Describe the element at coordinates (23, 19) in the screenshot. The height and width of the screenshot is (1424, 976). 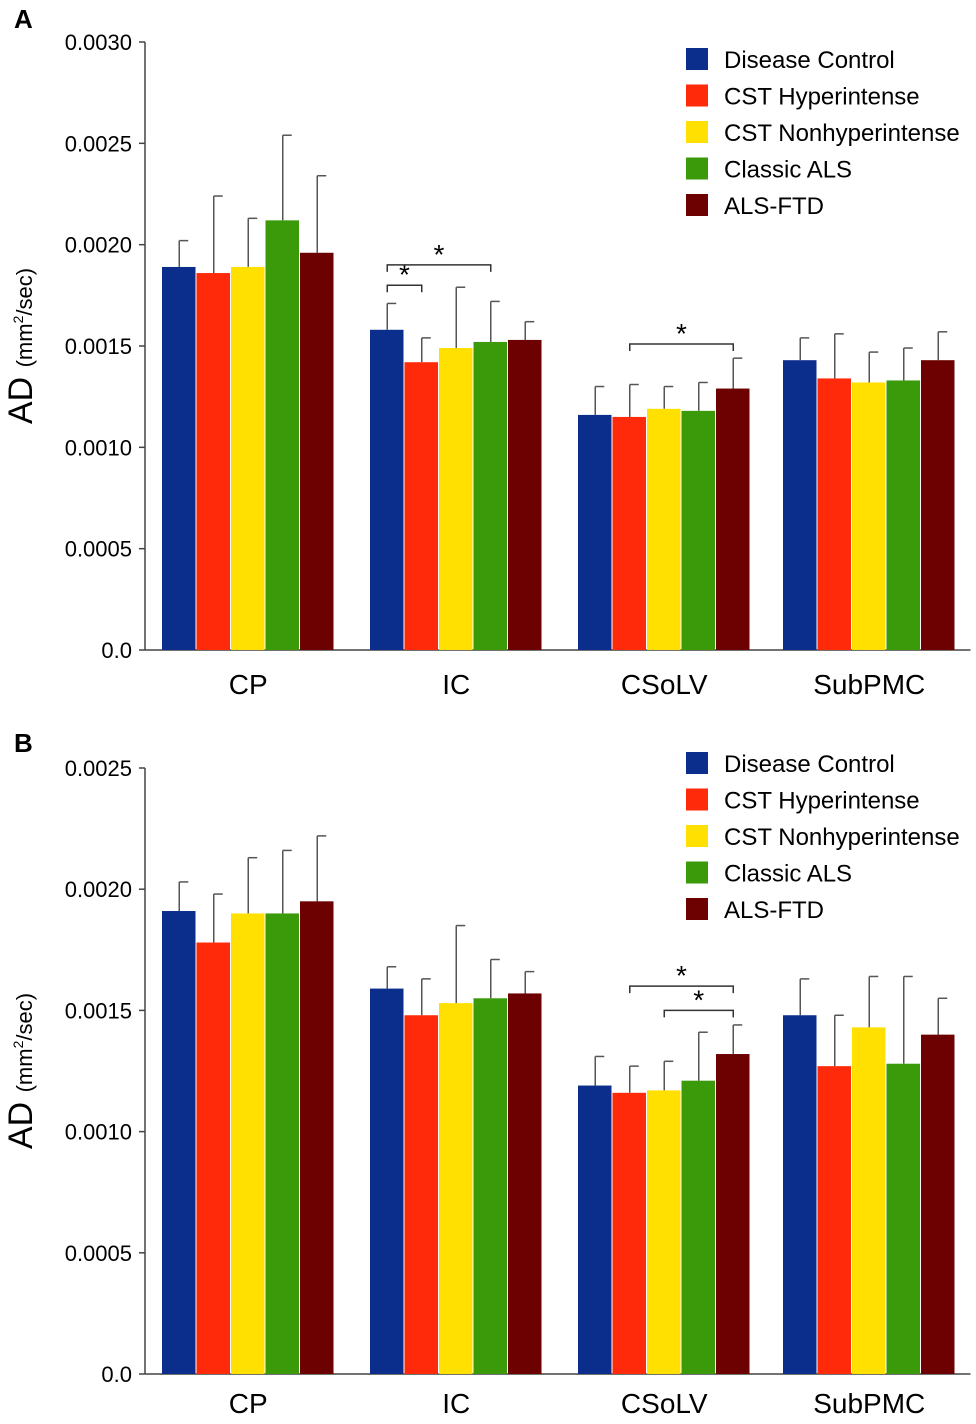
I see `panel-label: A` at that location.